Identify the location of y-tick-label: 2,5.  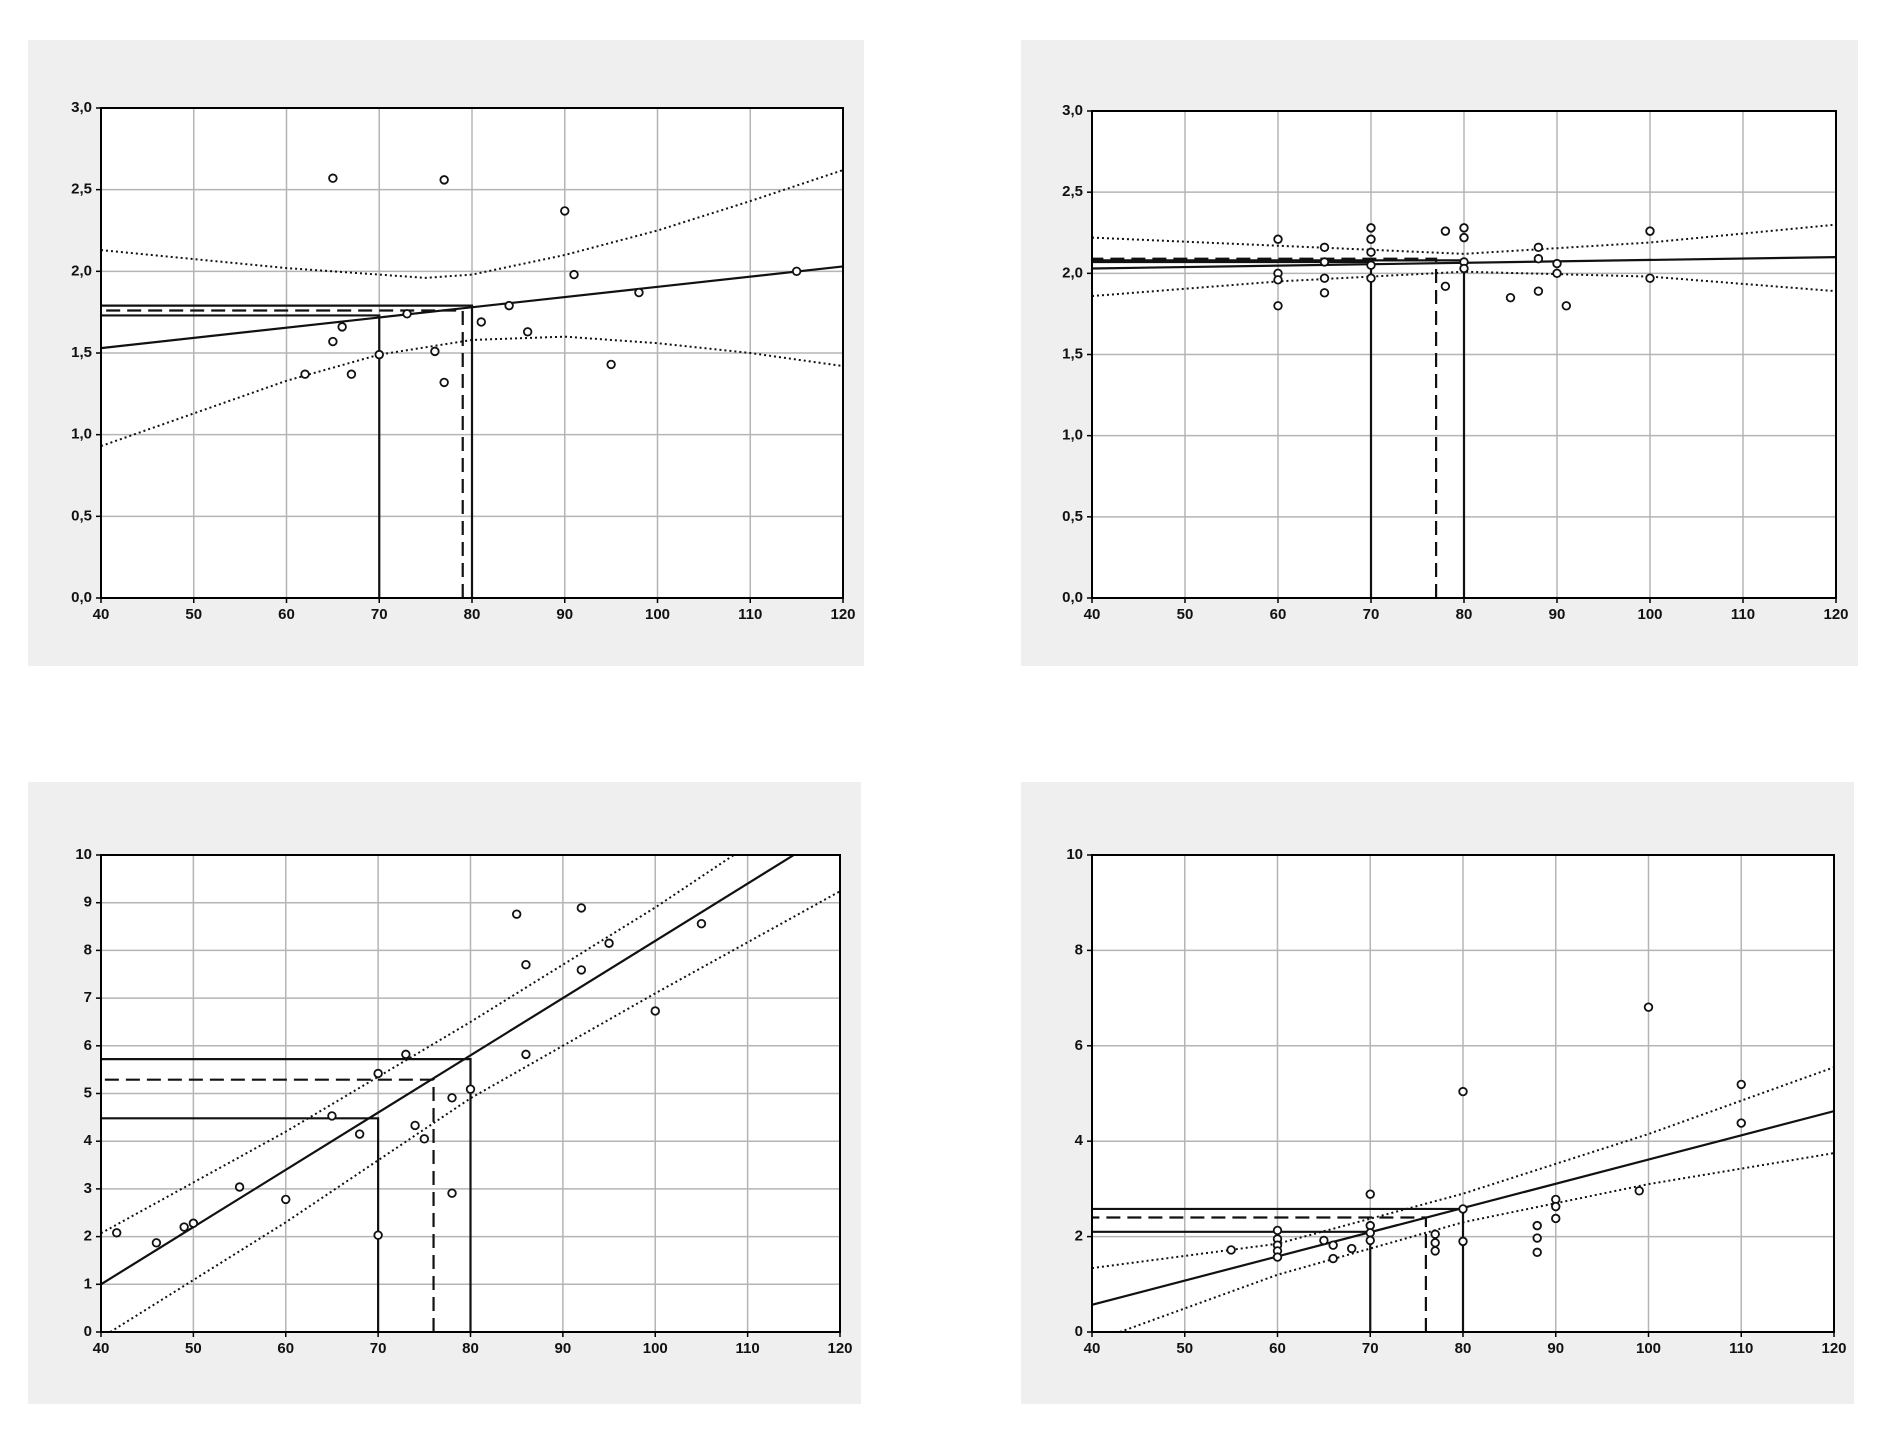
(1072, 191).